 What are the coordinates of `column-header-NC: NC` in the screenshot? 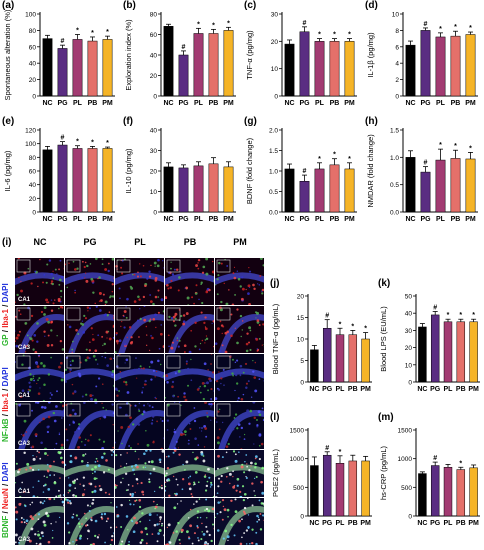 It's located at (40, 242).